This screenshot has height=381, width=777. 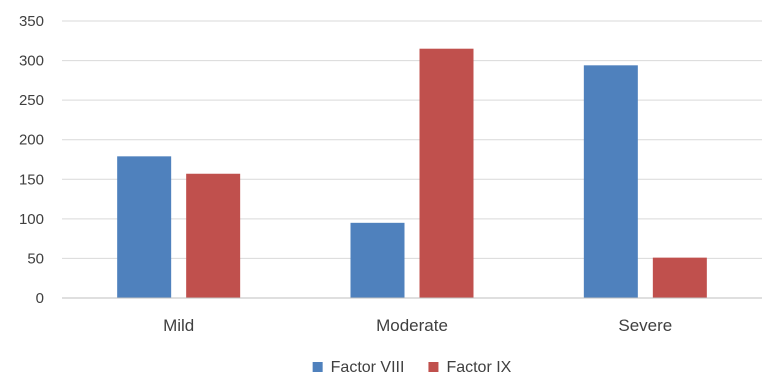 What do you see at coordinates (645, 325) in the screenshot?
I see `x-category-label: Severe` at bounding box center [645, 325].